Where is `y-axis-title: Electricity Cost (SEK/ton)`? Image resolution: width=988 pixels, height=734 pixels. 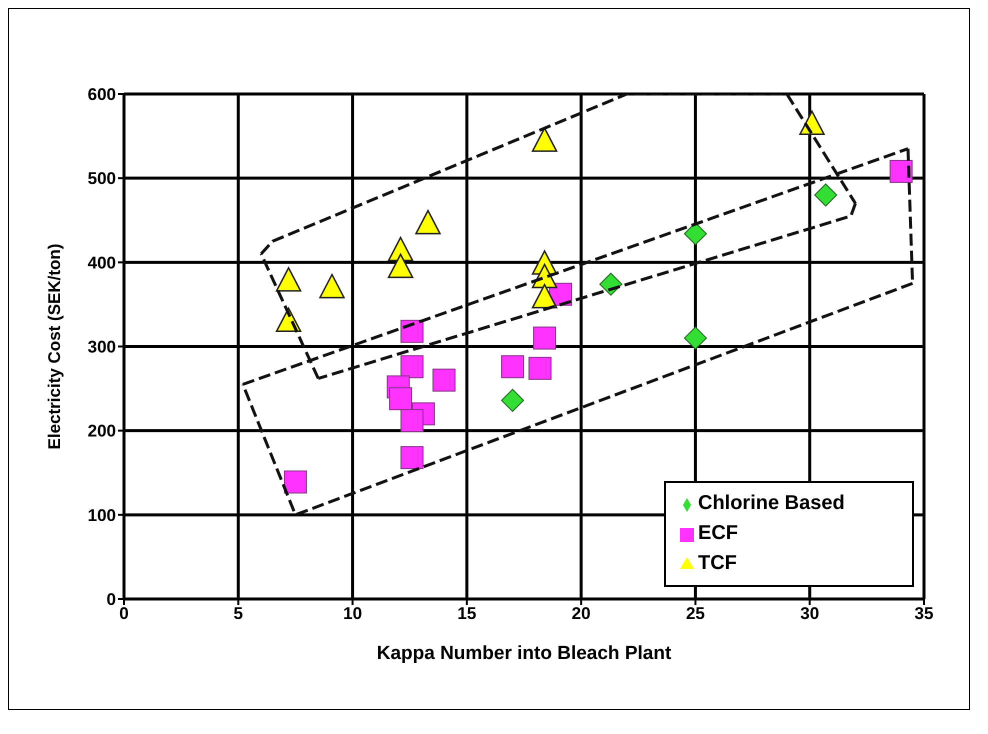
y-axis-title: Electricity Cost (SEK/ton) is located at coordinates (54, 347).